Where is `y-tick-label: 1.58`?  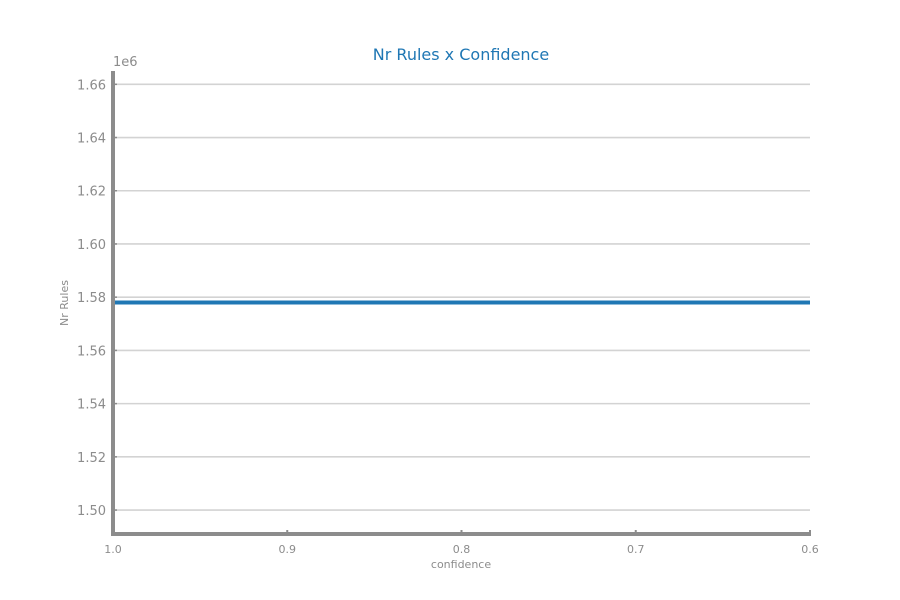 y-tick-label: 1.58 is located at coordinates (91, 298).